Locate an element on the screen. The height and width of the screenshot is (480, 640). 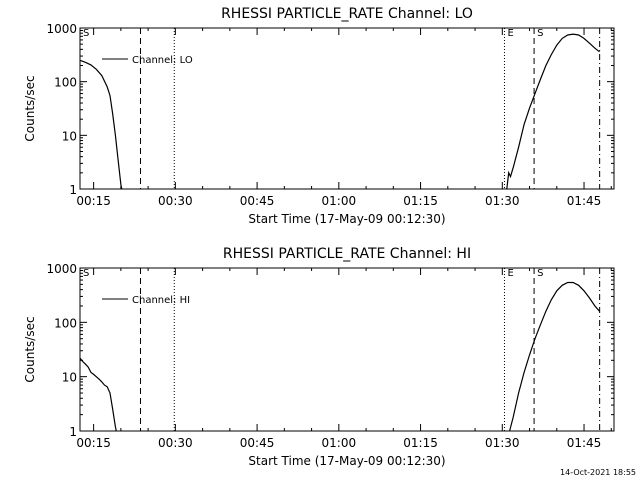
chart-title: RHESSI PARTICLE_RATE Channel: LO is located at coordinates (347, 14).